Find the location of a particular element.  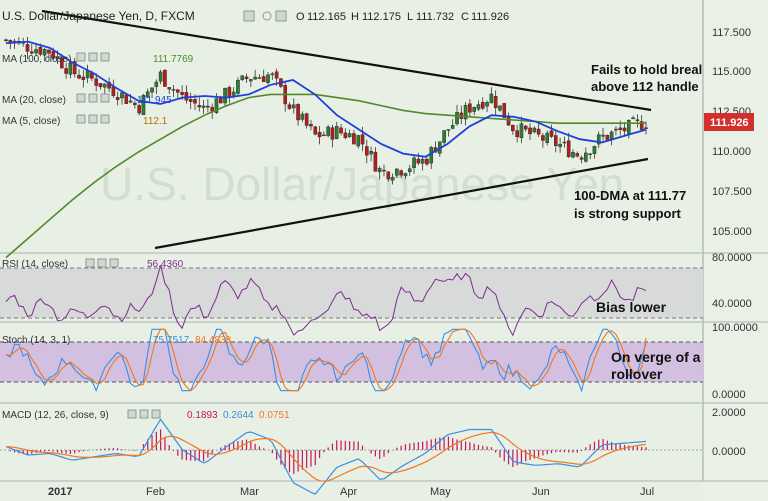

support-trendline is located at coordinates (401, 203).